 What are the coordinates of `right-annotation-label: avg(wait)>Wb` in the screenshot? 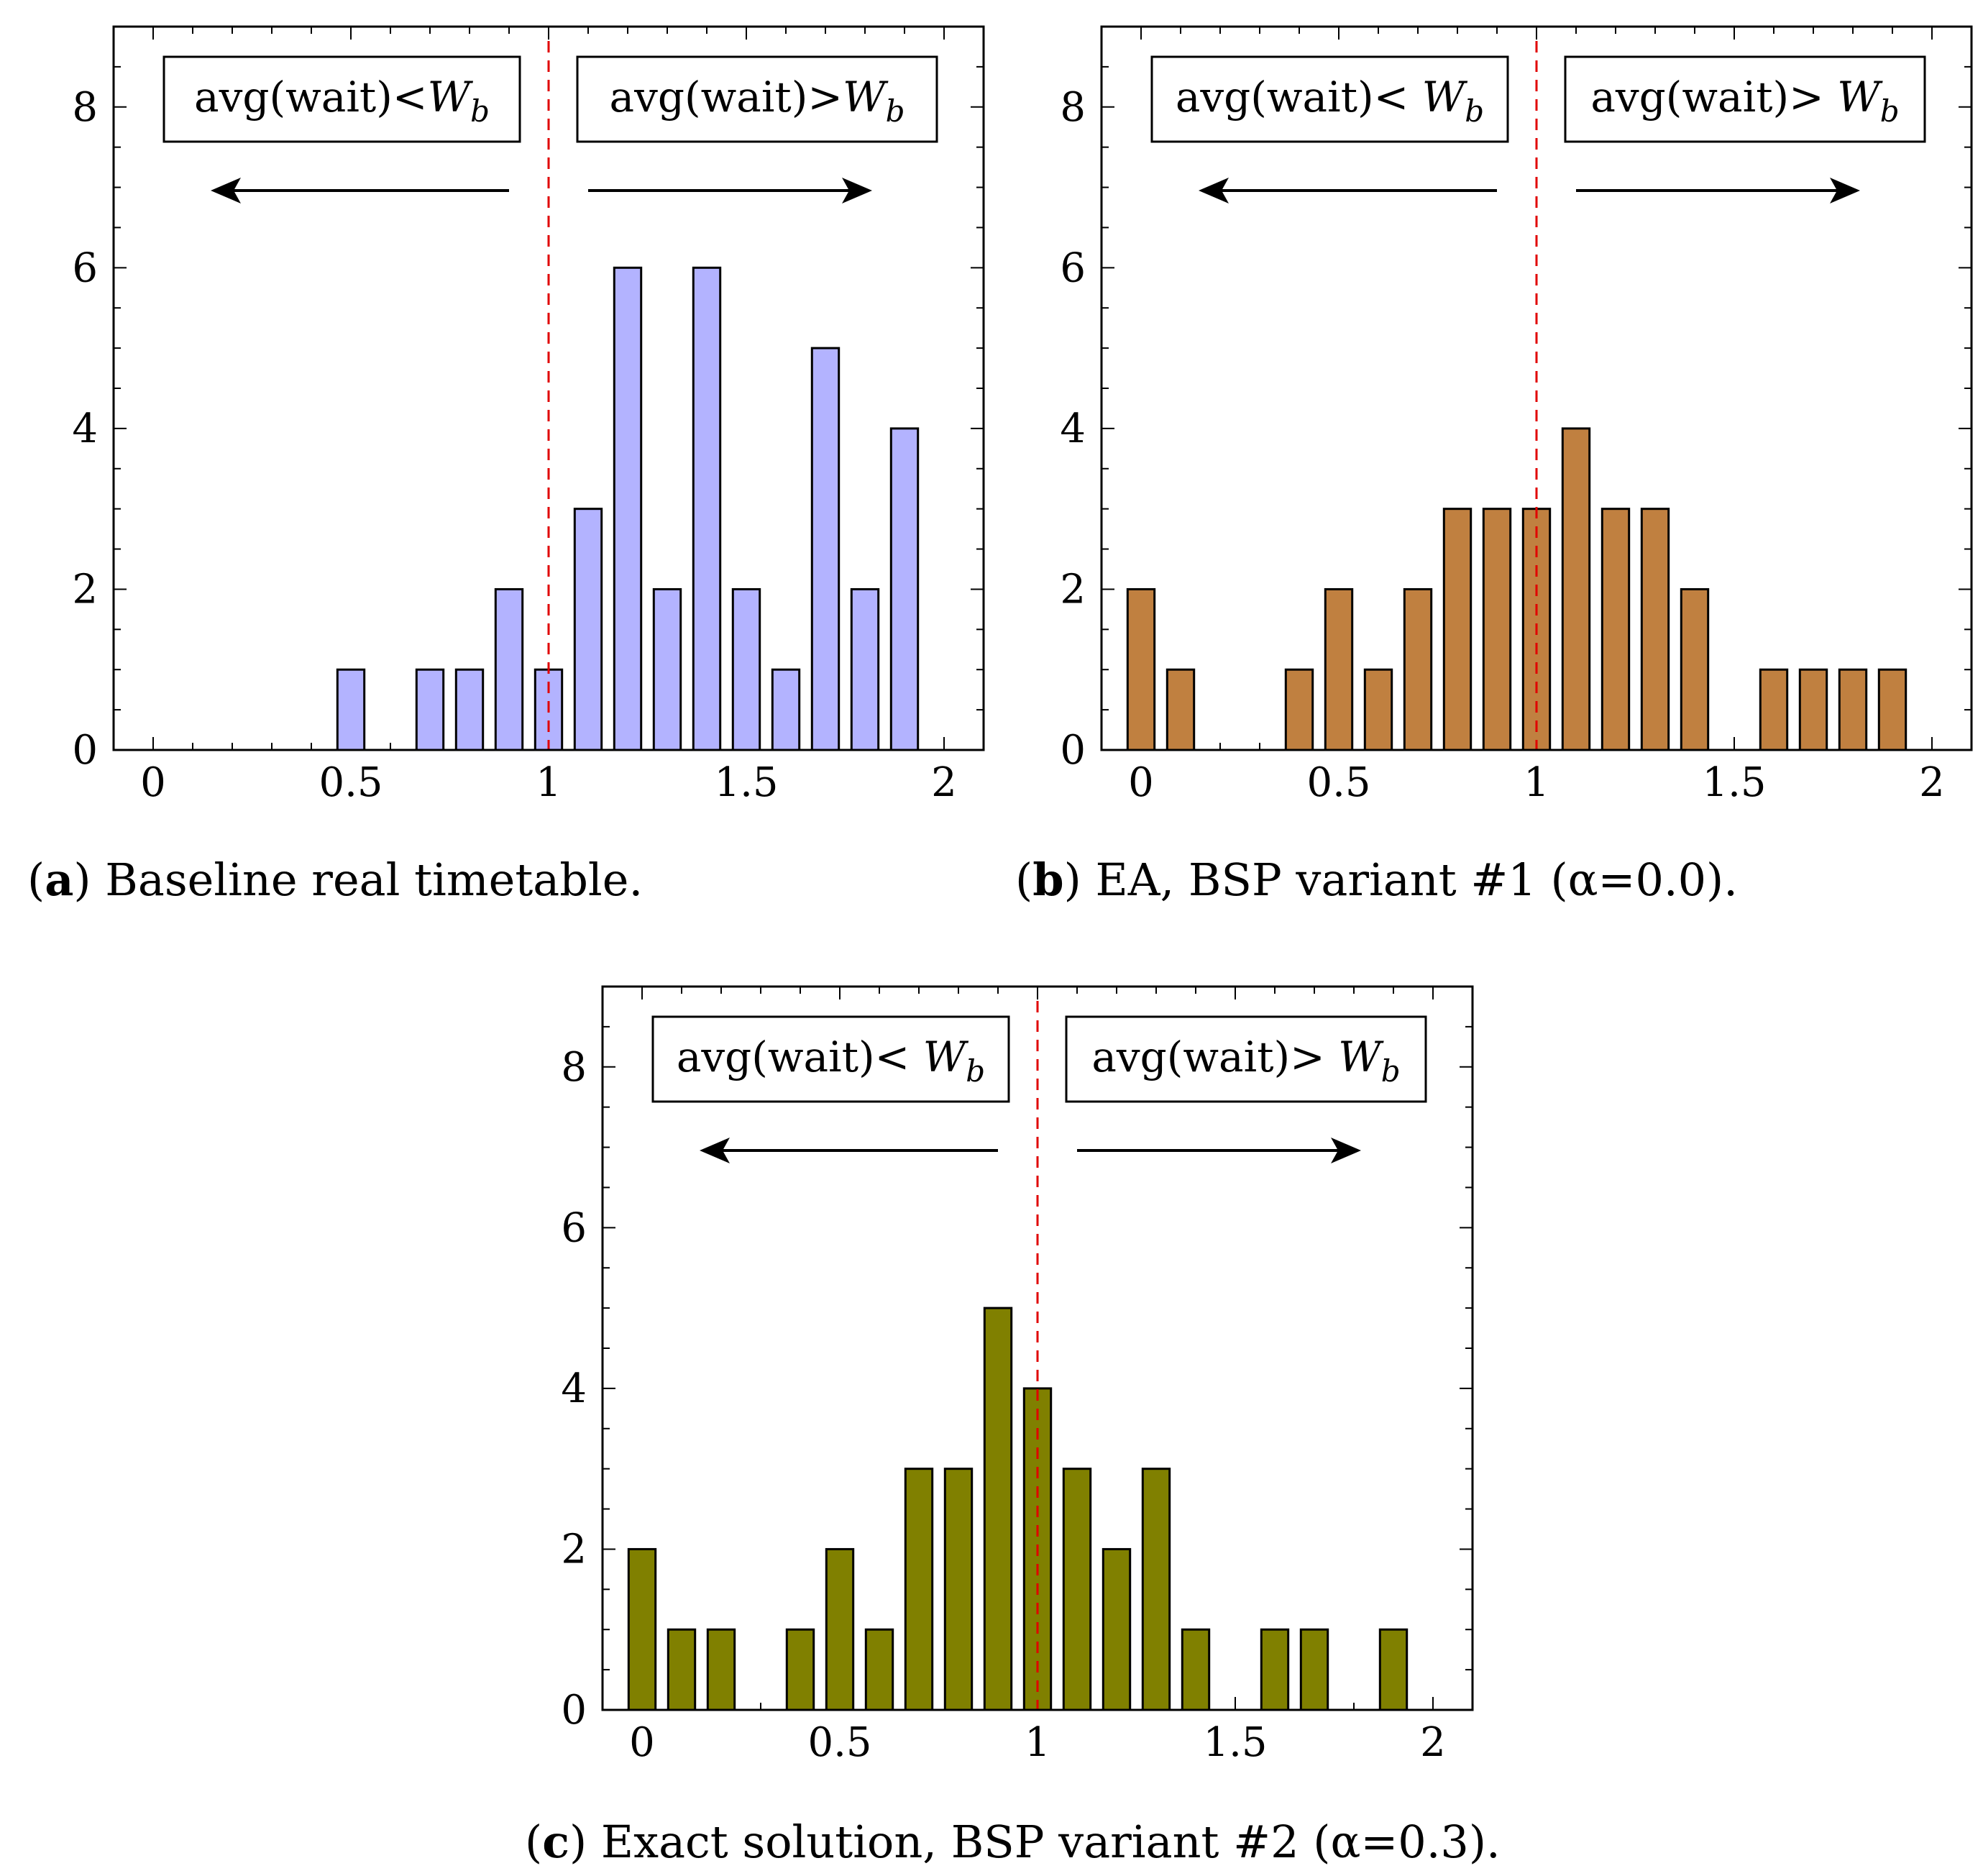 It's located at (758, 101).